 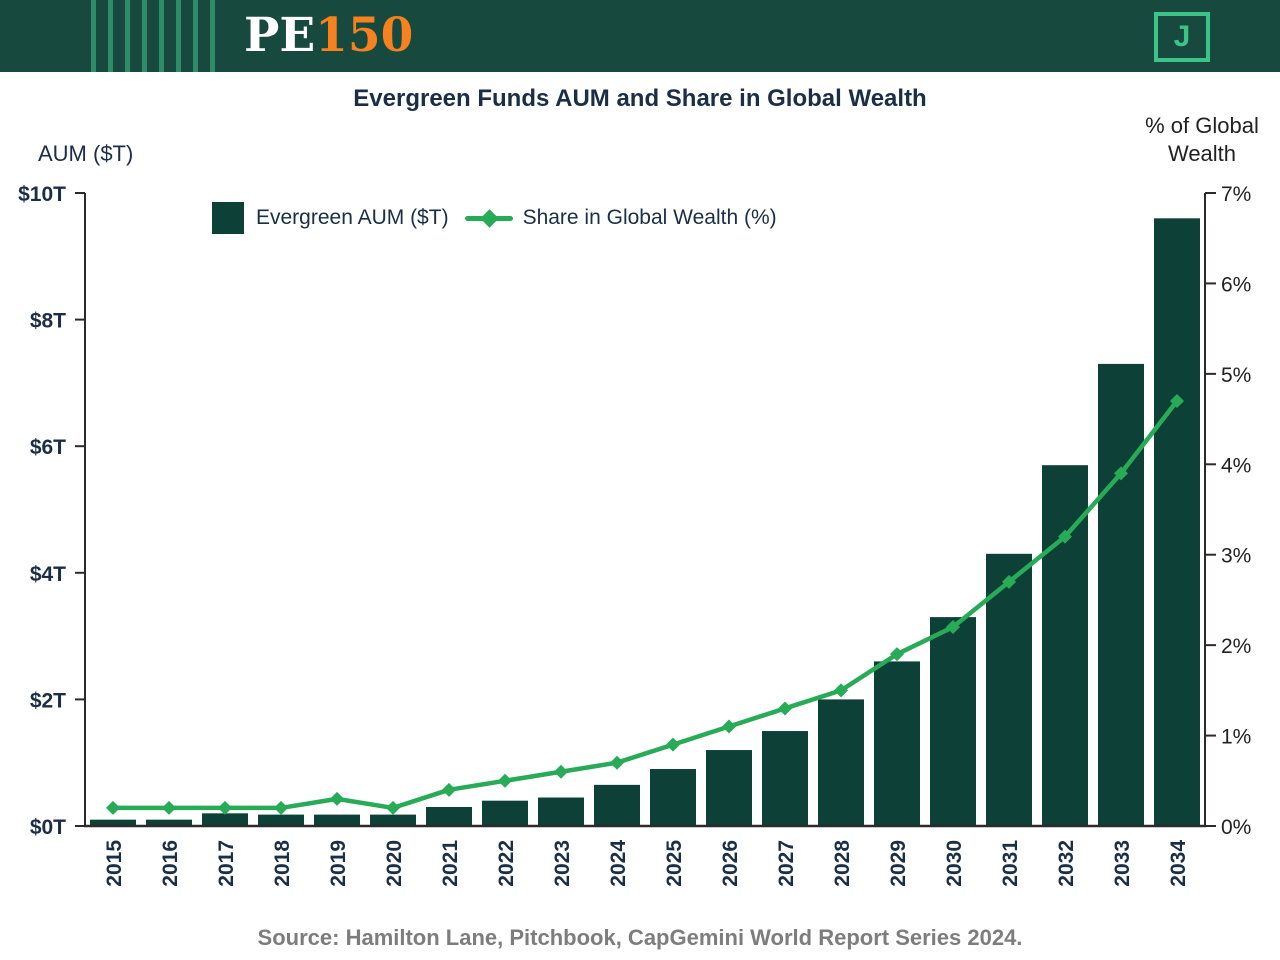 I want to click on j-logo: J, so click(x=1182, y=37).